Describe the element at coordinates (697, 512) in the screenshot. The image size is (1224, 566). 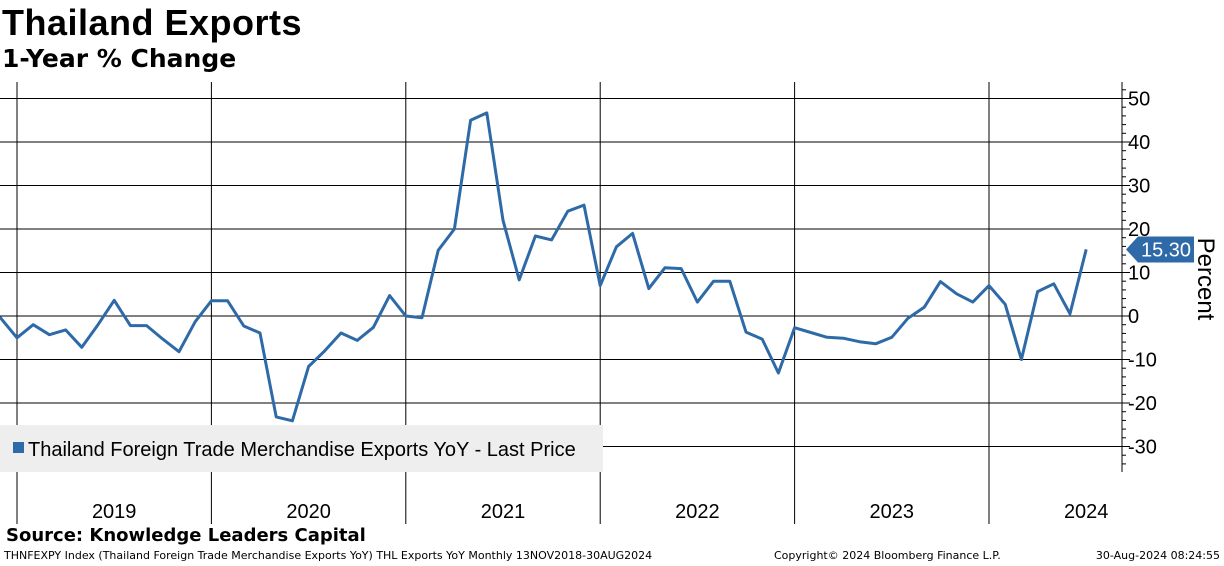
I see `year-label-2022: 2022` at that location.